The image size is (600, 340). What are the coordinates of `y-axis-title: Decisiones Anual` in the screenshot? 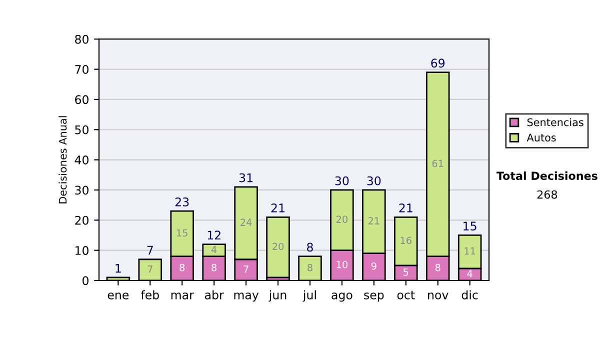 It's located at (62, 160).